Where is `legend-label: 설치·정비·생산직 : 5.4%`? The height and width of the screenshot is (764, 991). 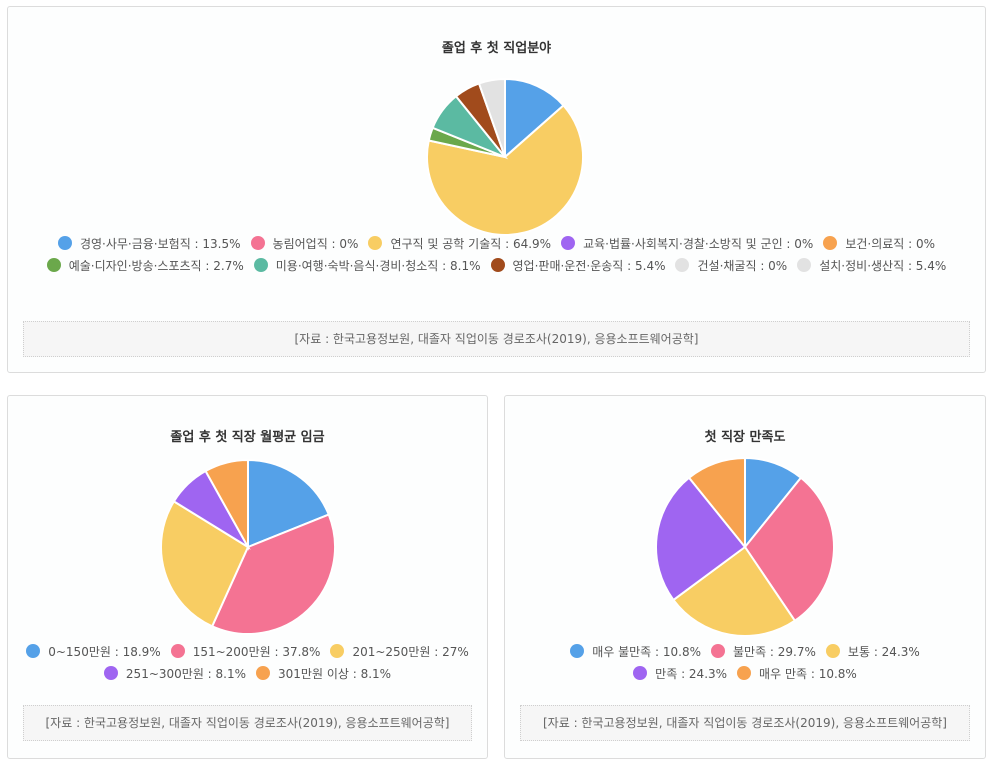 legend-label: 설치·정비·생산직 : 5.4% is located at coordinates (883, 266).